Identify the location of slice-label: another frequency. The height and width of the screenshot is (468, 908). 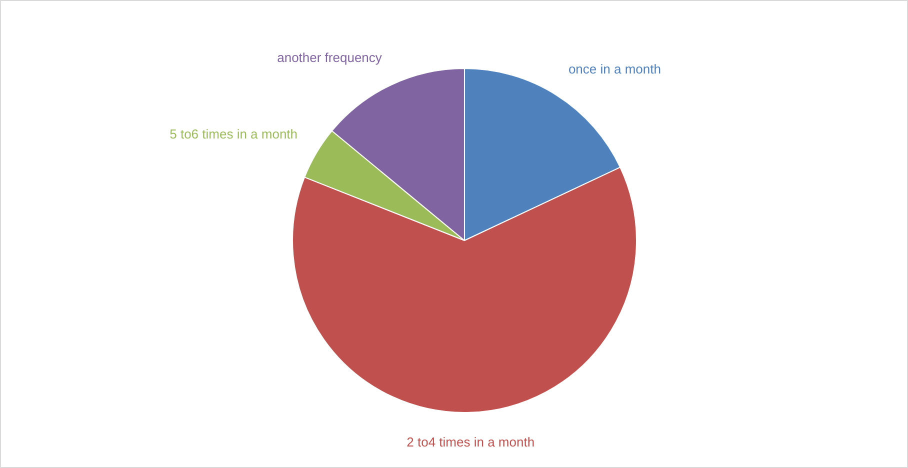
(329, 57).